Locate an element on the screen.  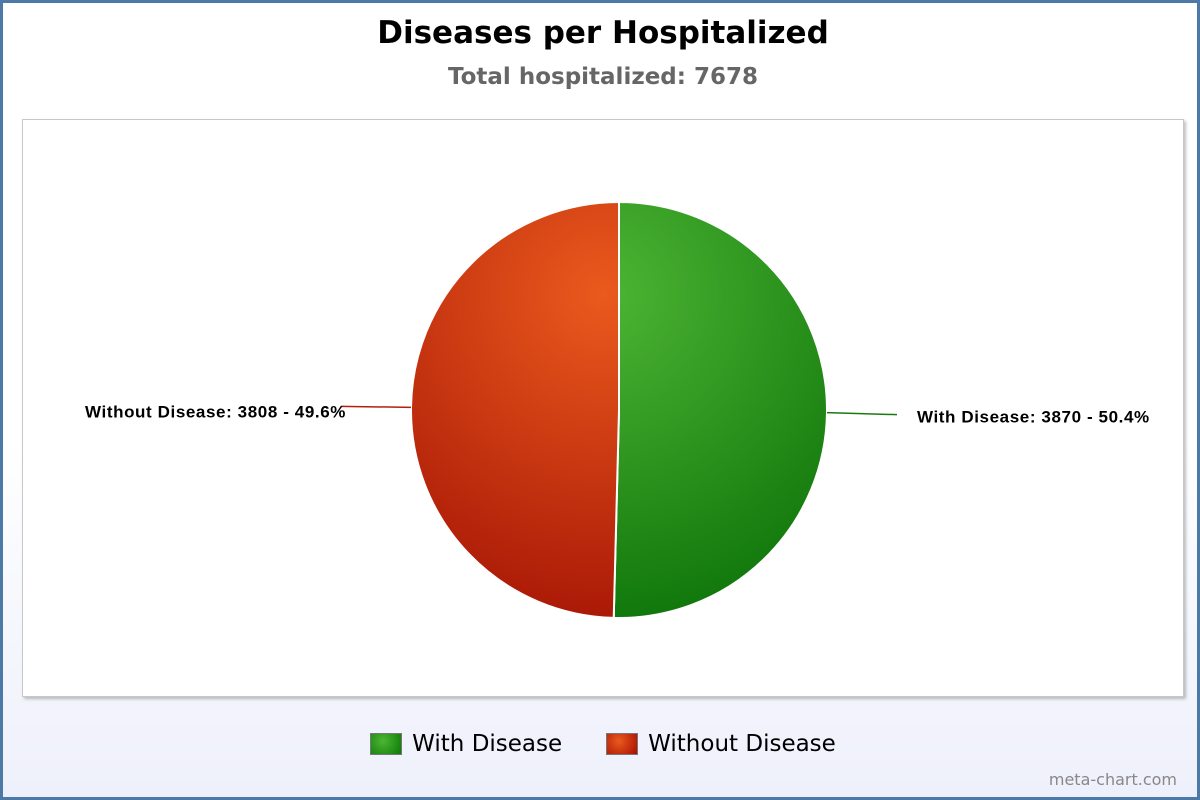
legend-swatch-with-disease is located at coordinates (386, 744).